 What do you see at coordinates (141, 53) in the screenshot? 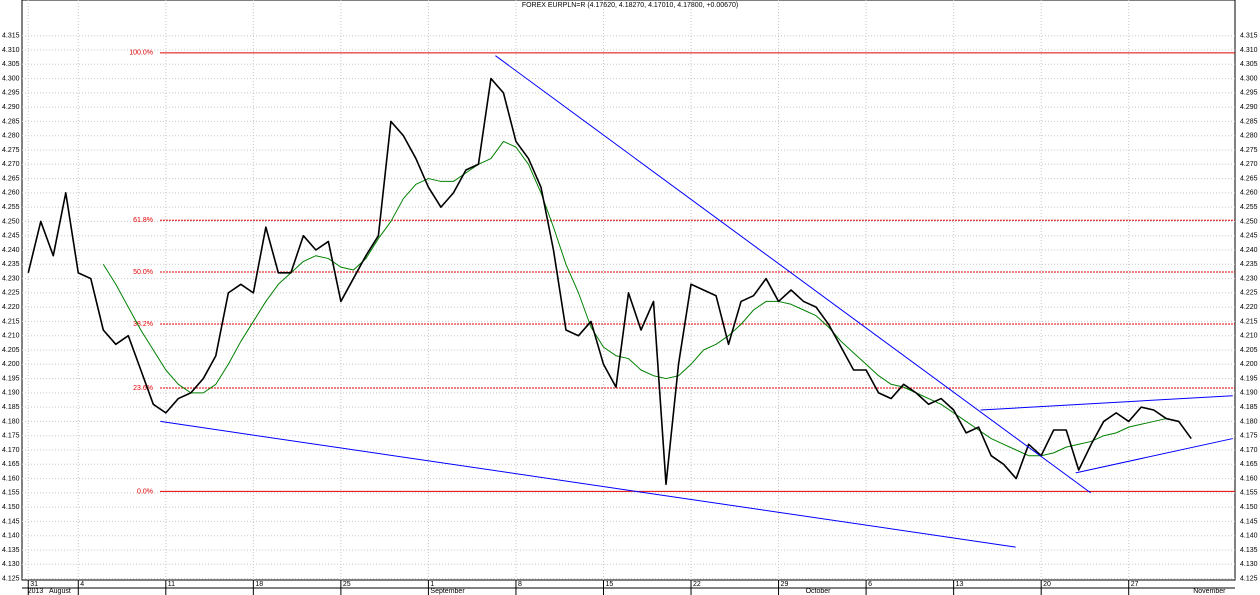
I see `fib-label: 100.0%` at bounding box center [141, 53].